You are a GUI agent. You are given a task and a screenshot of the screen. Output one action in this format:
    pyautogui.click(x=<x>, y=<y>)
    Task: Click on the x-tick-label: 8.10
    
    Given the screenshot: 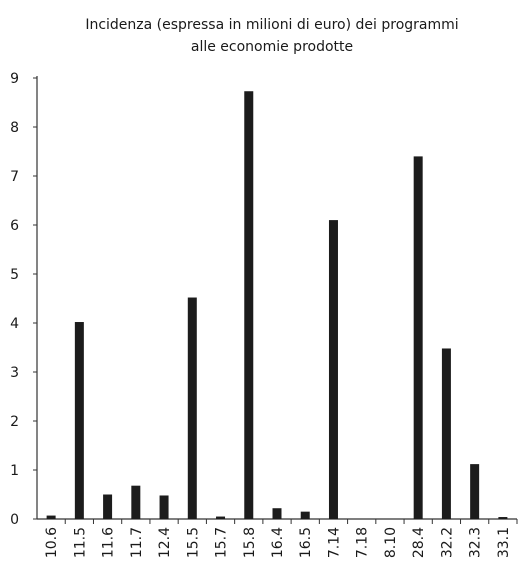 What is the action you would take?
    pyautogui.click(x=391, y=542)
    